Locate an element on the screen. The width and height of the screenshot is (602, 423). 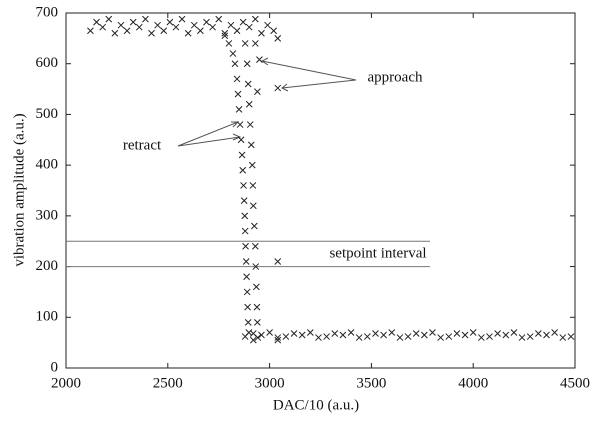
x-tick-label: 3000 is located at coordinates (270, 383).